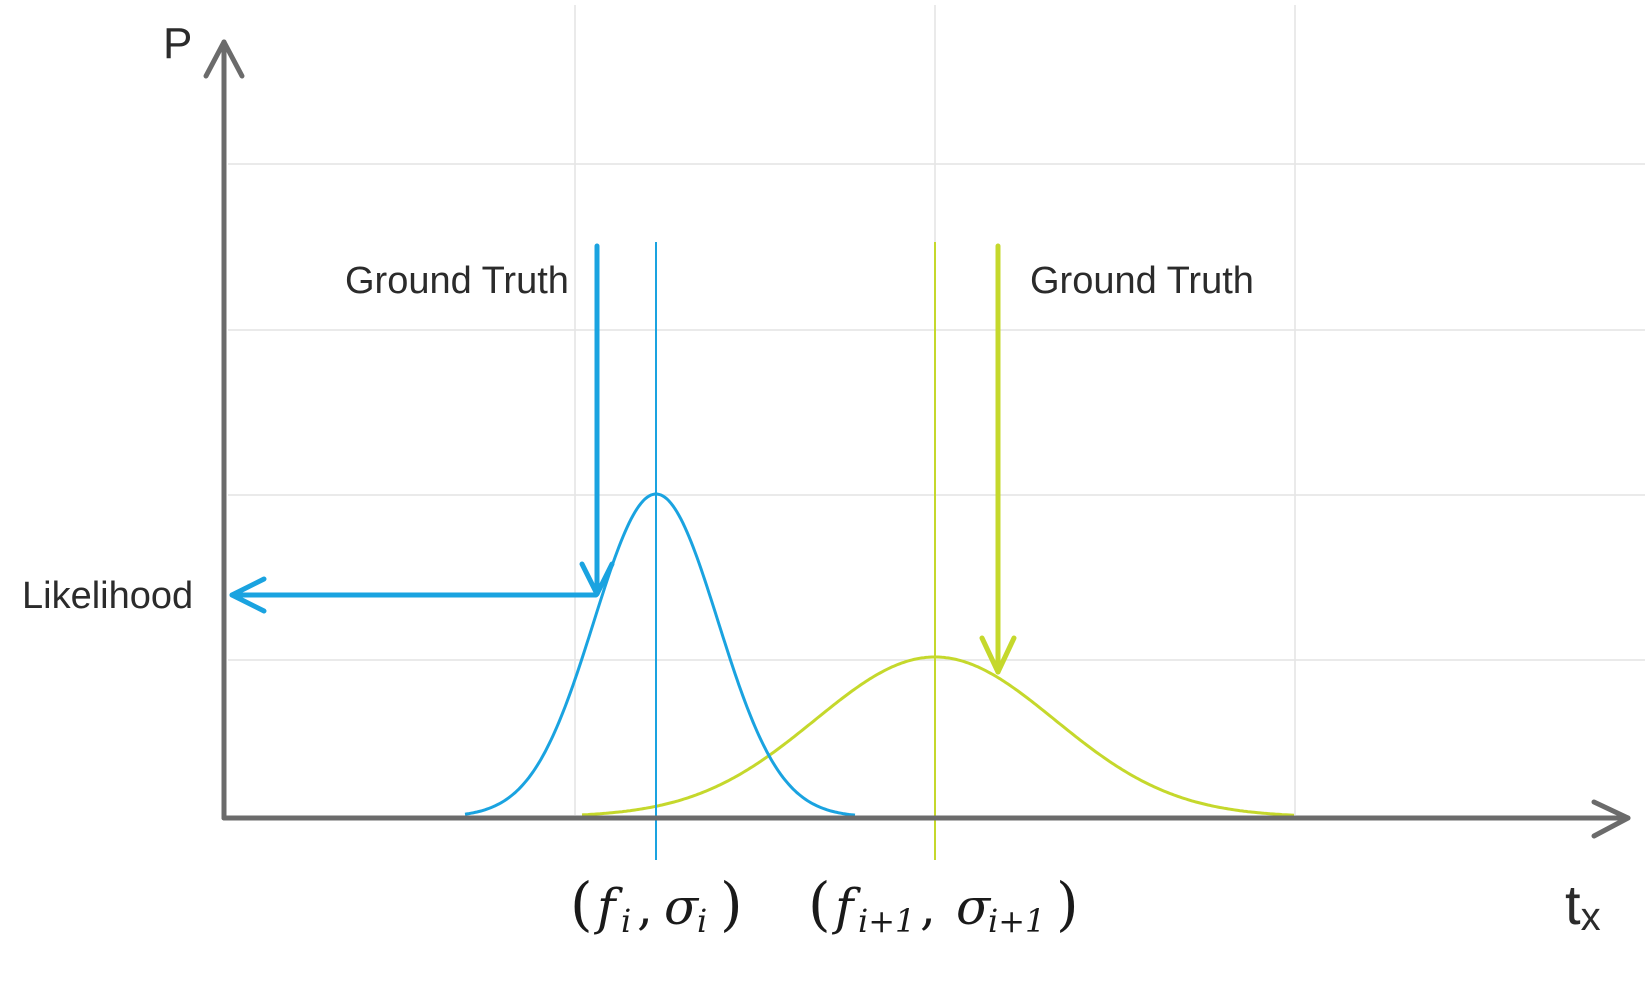 The width and height of the screenshot is (1651, 984). Describe the element at coordinates (224, 59) in the screenshot. I see `y-axis-arrowhead` at that location.